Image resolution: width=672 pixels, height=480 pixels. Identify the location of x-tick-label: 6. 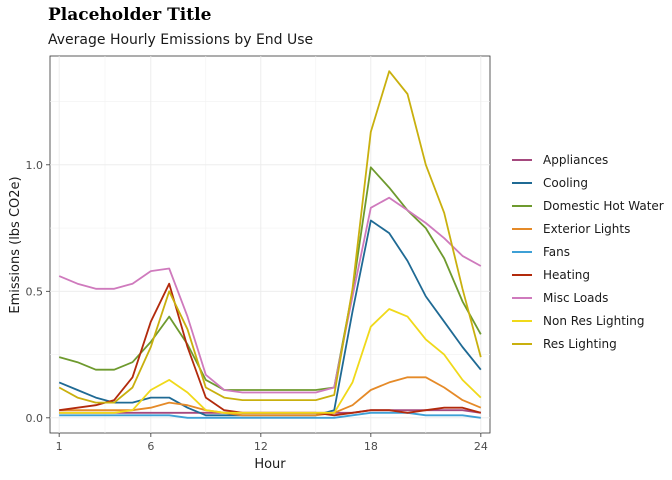
(150, 446).